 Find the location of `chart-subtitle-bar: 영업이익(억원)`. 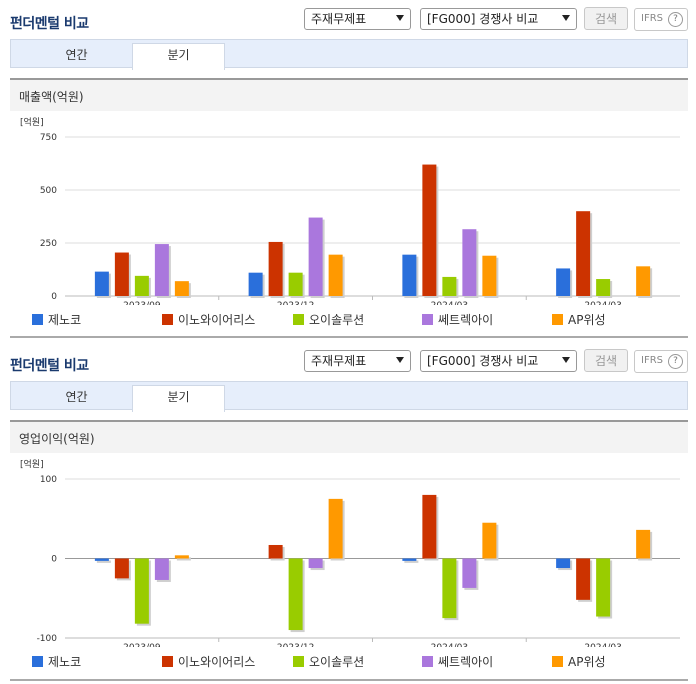

chart-subtitle-bar: 영업이익(억원) is located at coordinates (349, 436).